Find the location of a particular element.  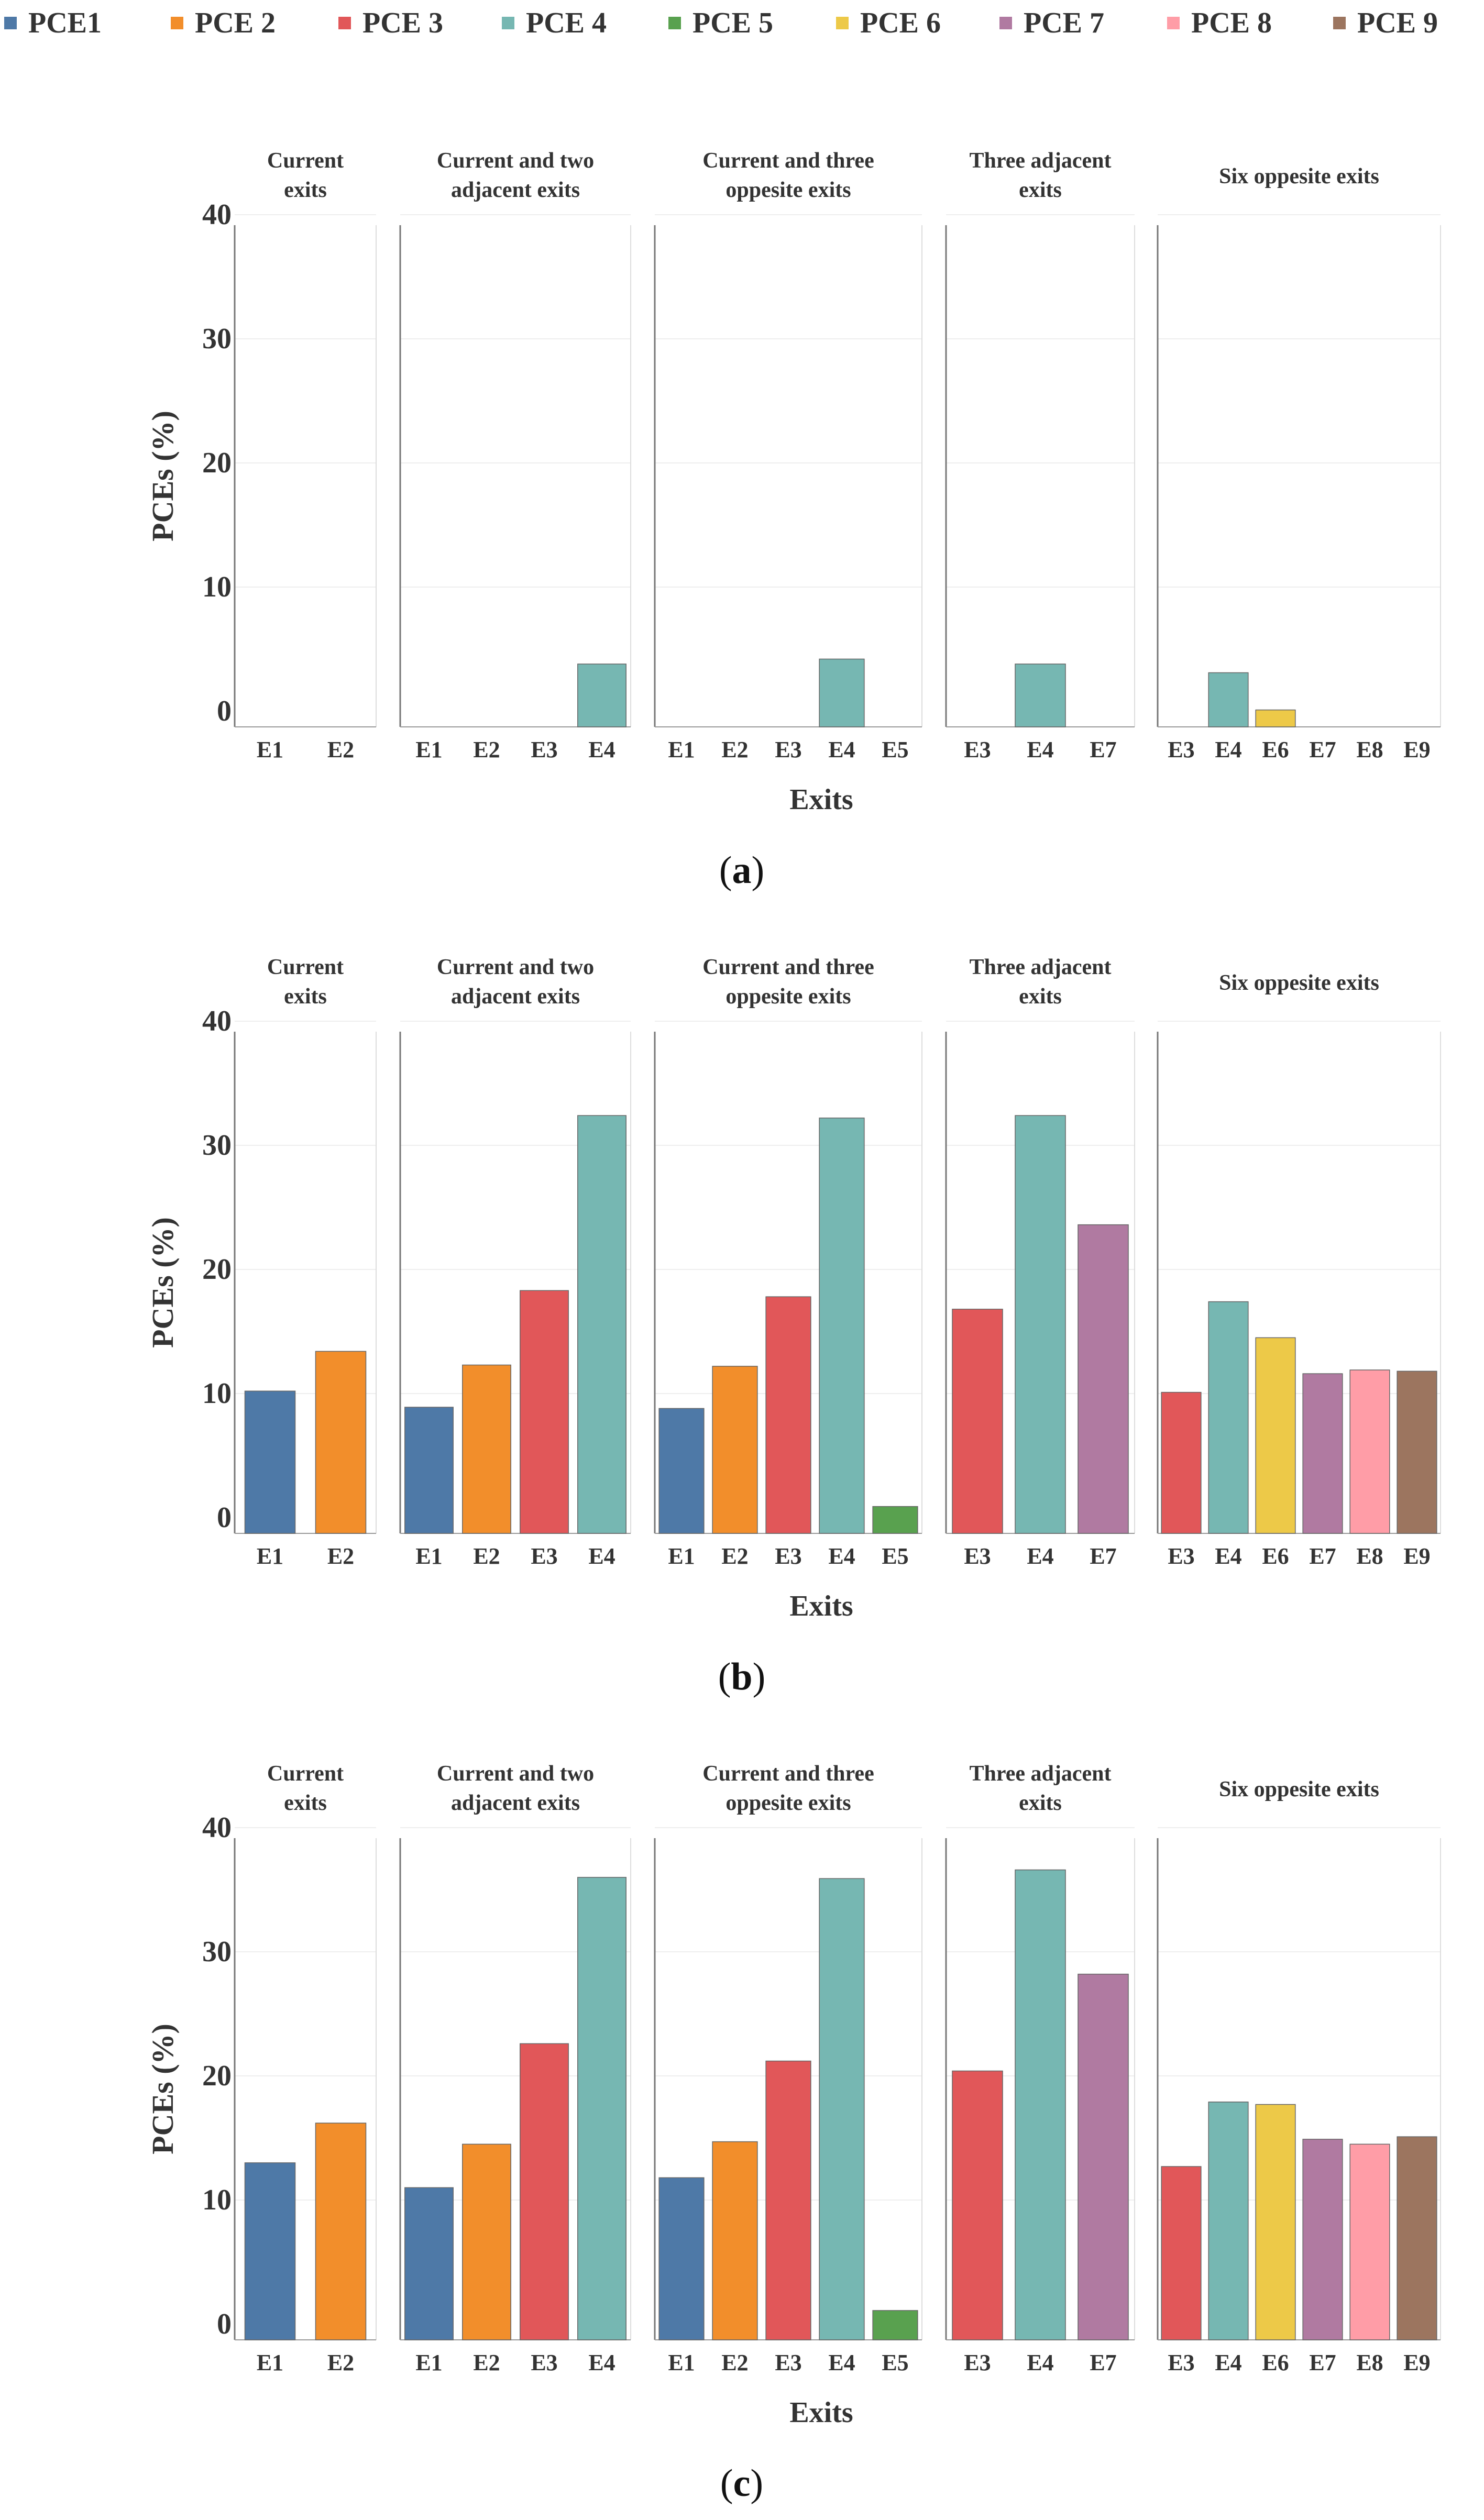

y-tick-label: 30 is located at coordinates (217, 1952).